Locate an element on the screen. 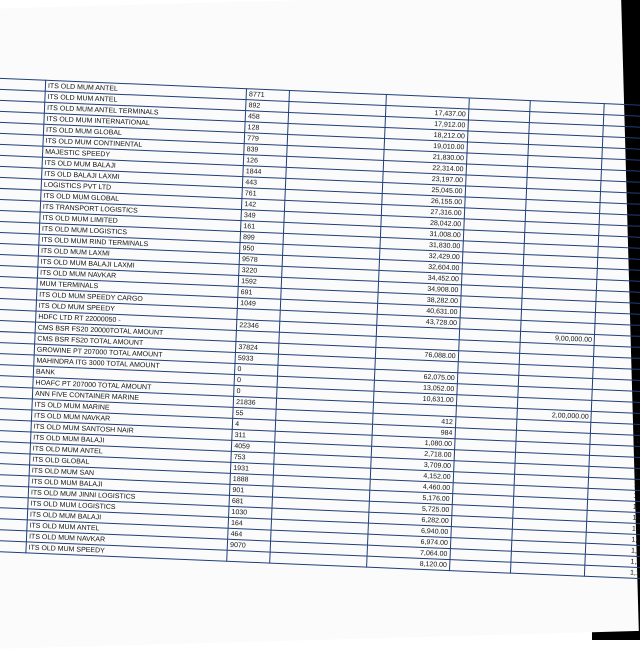 This screenshot has width=640, height=651. cell-blank is located at coordinates (480, 566).